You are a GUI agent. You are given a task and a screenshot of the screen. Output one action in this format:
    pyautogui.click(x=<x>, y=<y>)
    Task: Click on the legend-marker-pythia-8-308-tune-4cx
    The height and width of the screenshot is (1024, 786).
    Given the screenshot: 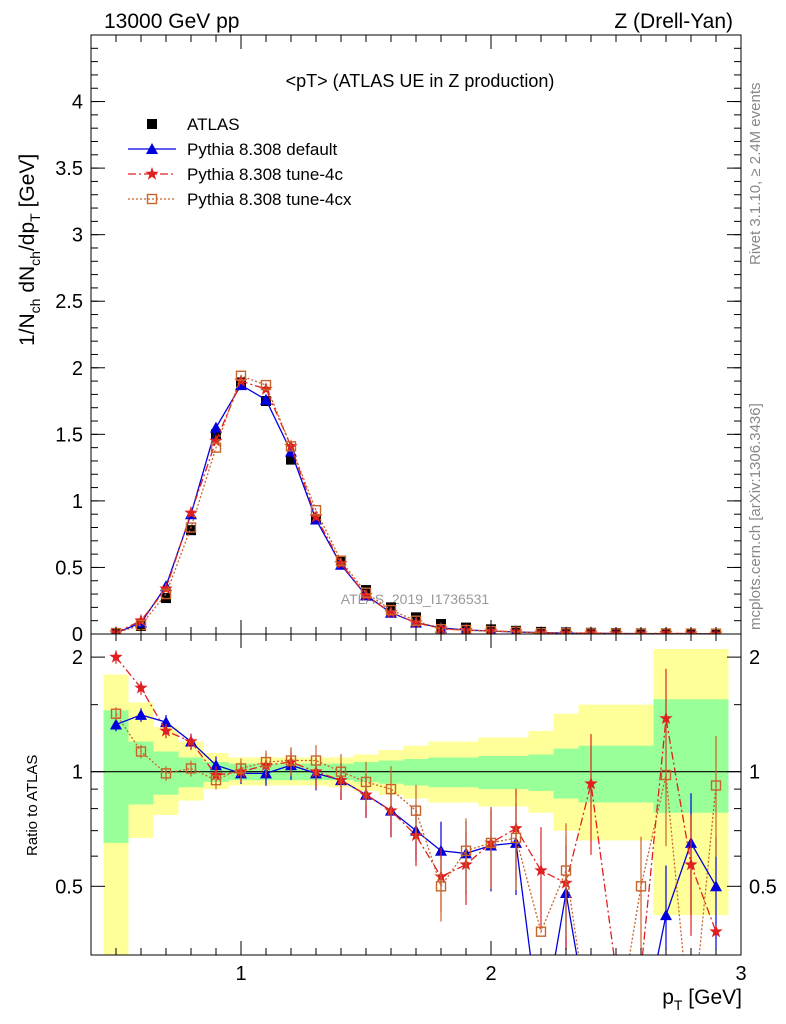 What is the action you would take?
    pyautogui.click(x=152, y=199)
    